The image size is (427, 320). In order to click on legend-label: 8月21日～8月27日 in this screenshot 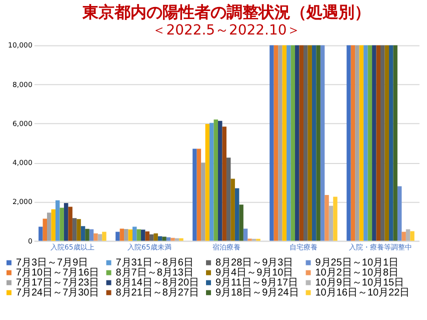, I will do `click(157, 293)`.